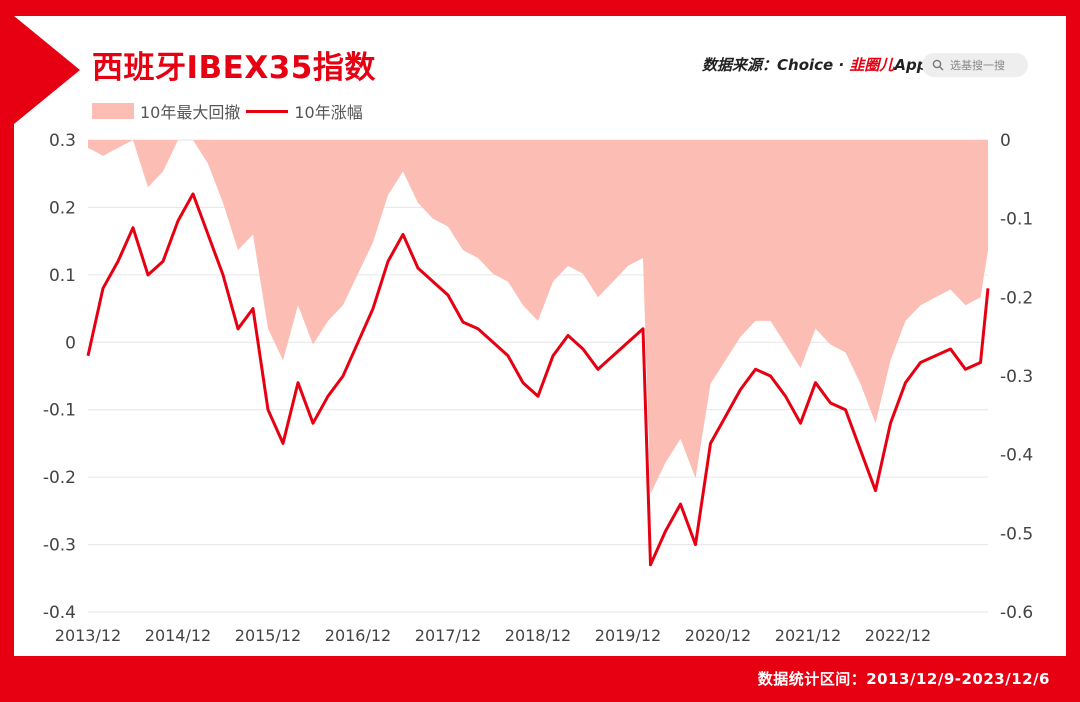 The width and height of the screenshot is (1080, 702). I want to click on y-right-tick-label: 0, so click(1005, 141).